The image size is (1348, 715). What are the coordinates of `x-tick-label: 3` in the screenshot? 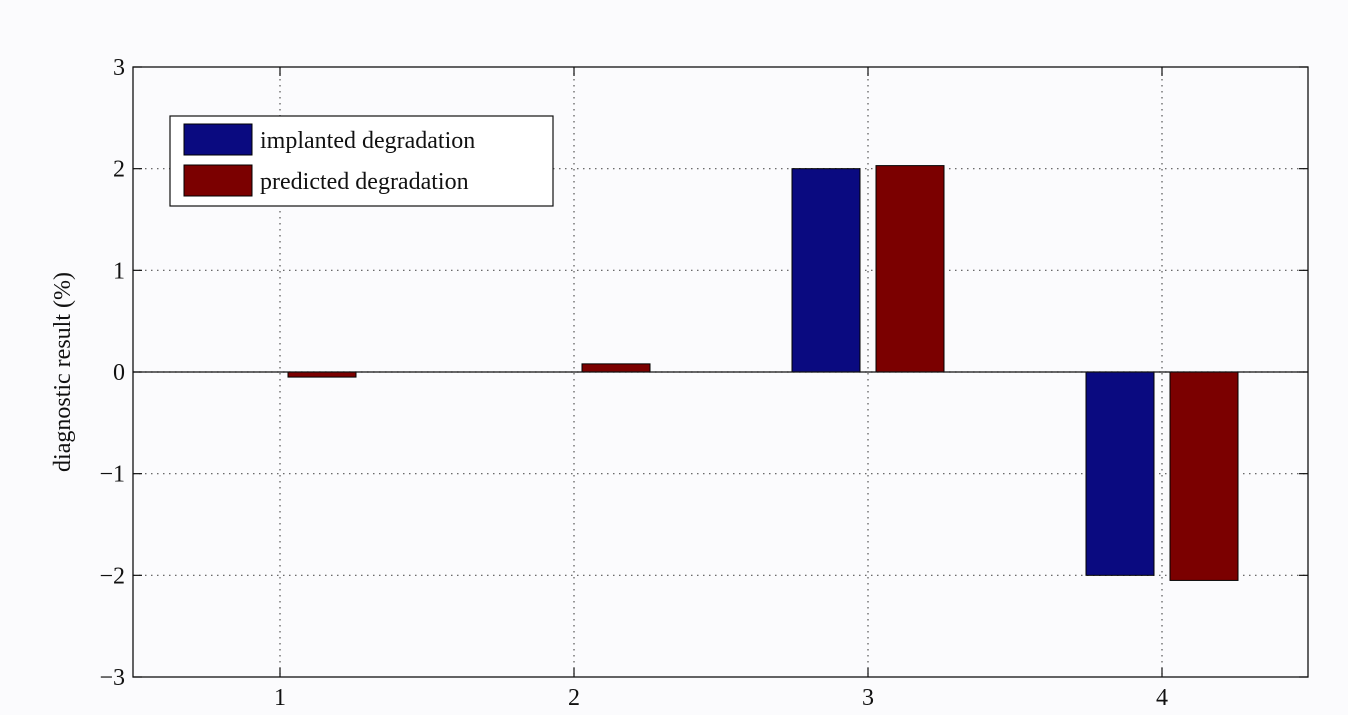 It's located at (868, 697).